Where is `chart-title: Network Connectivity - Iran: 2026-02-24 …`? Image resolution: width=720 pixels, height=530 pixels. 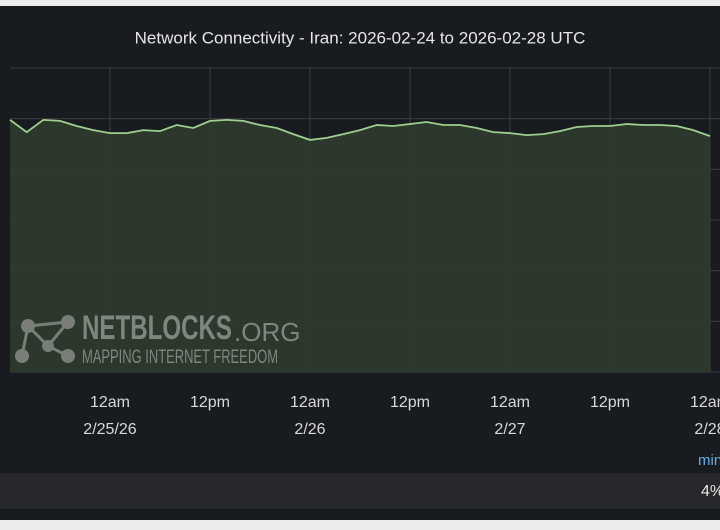 chart-title: Network Connectivity - Iran: 2026-02-24 … is located at coordinates (360, 37).